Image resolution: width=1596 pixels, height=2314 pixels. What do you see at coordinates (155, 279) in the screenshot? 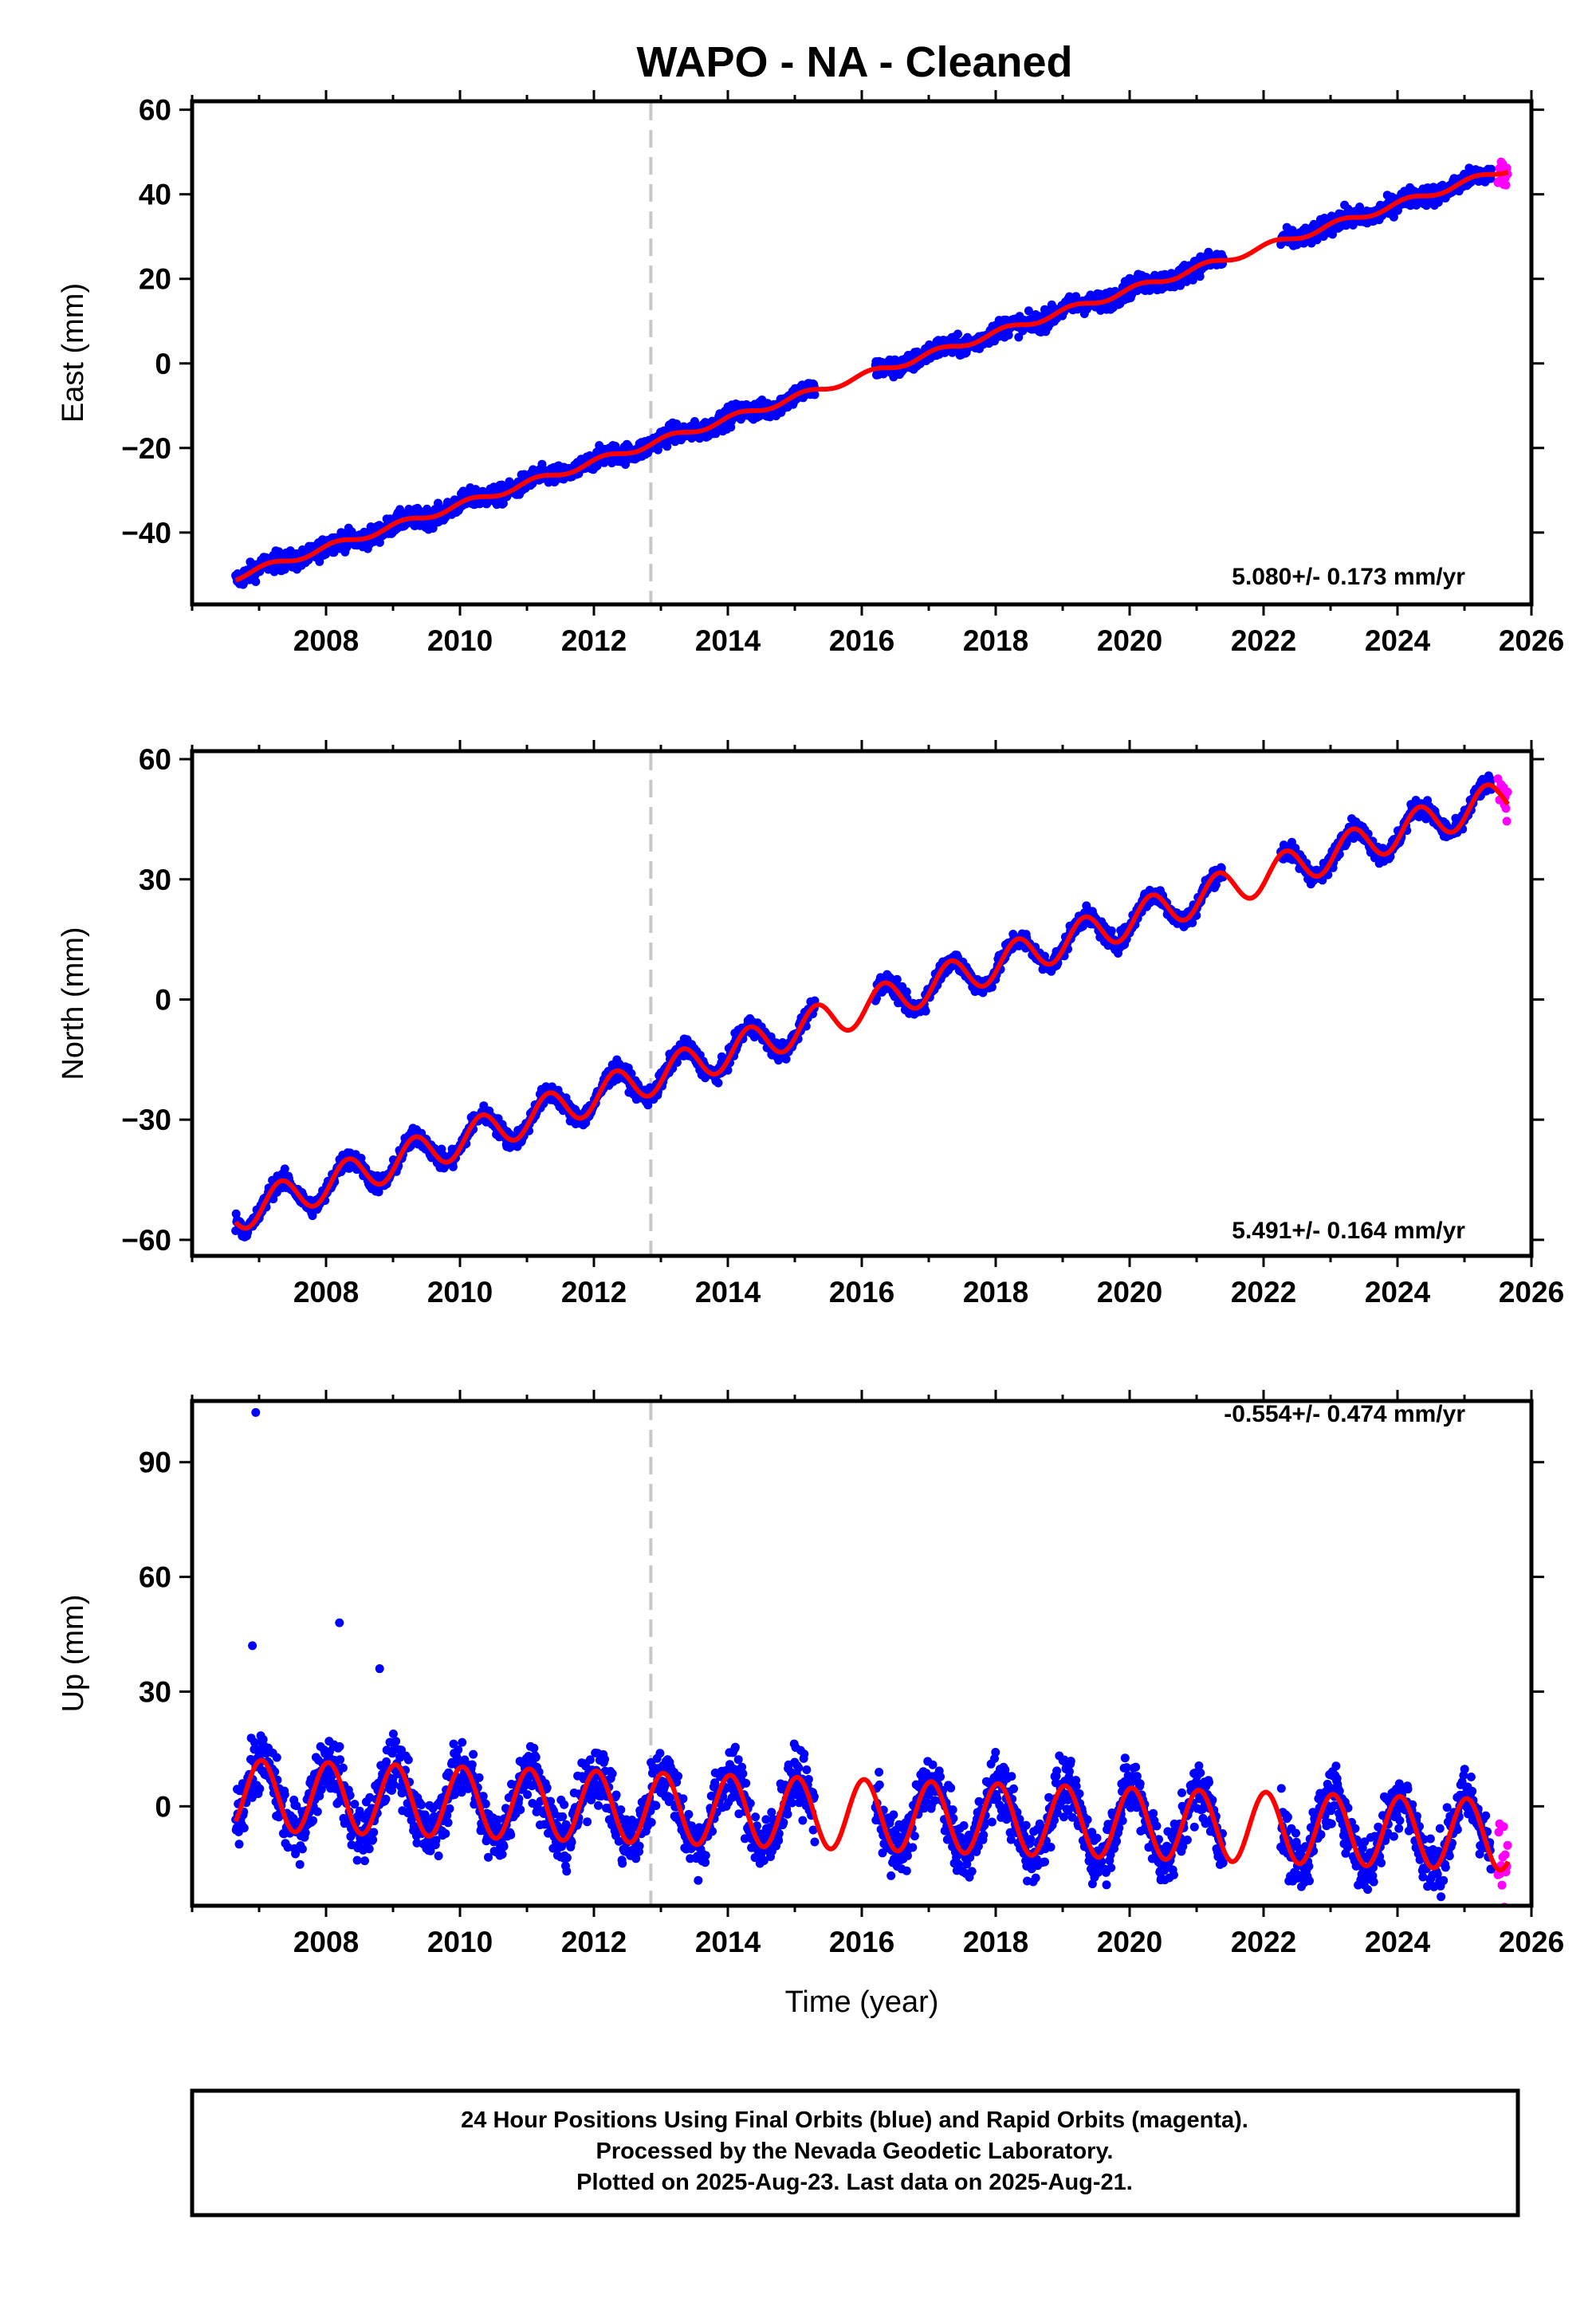
I see `east-y-tick-label: 20` at bounding box center [155, 279].